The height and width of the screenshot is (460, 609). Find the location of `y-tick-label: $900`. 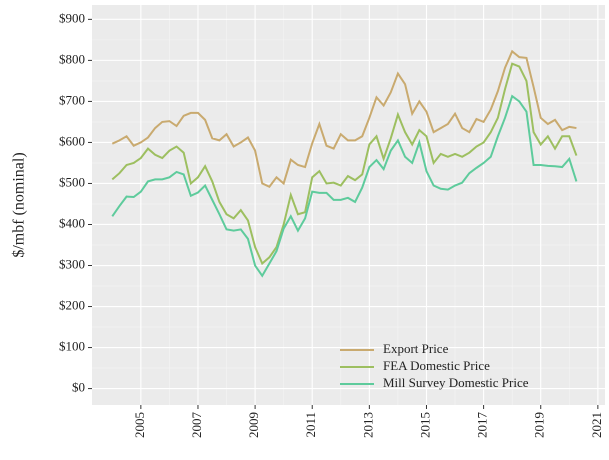

y-tick-label: $900 is located at coordinates (72, 17).